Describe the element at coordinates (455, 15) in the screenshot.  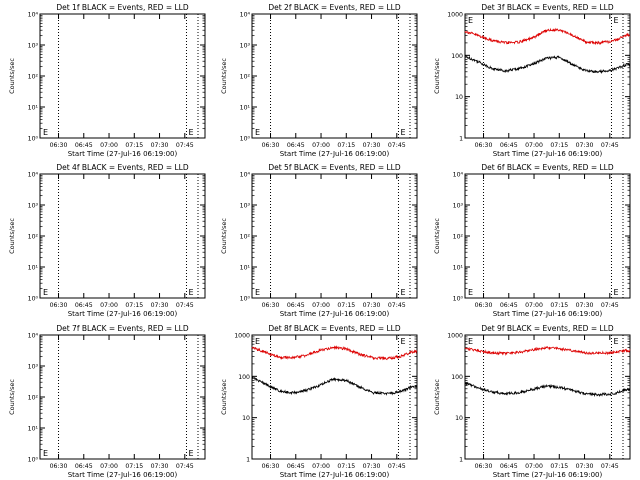
I see `y-tick-label: 1000` at that location.